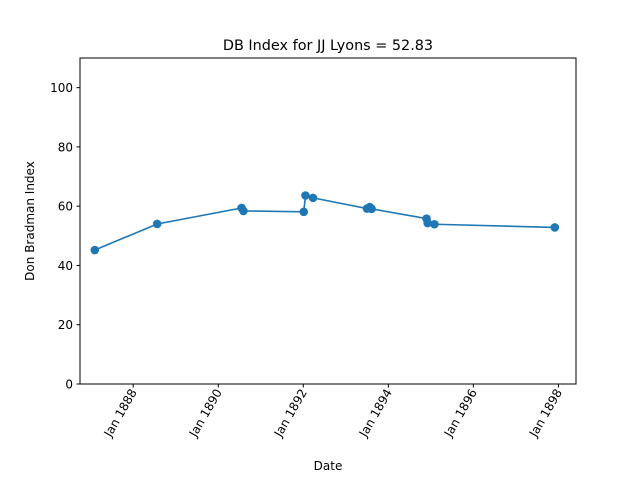 Image resolution: width=640 pixels, height=480 pixels. I want to click on y-tick-label: 40, so click(65, 266).